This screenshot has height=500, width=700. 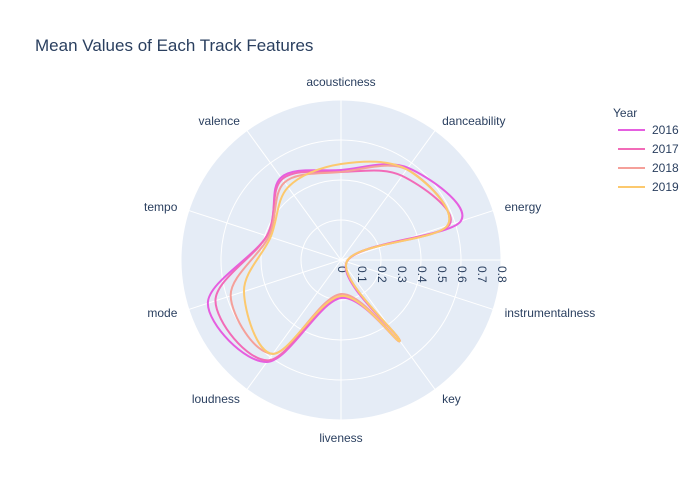 I want to click on angular-axis-label: key, so click(x=451, y=399).